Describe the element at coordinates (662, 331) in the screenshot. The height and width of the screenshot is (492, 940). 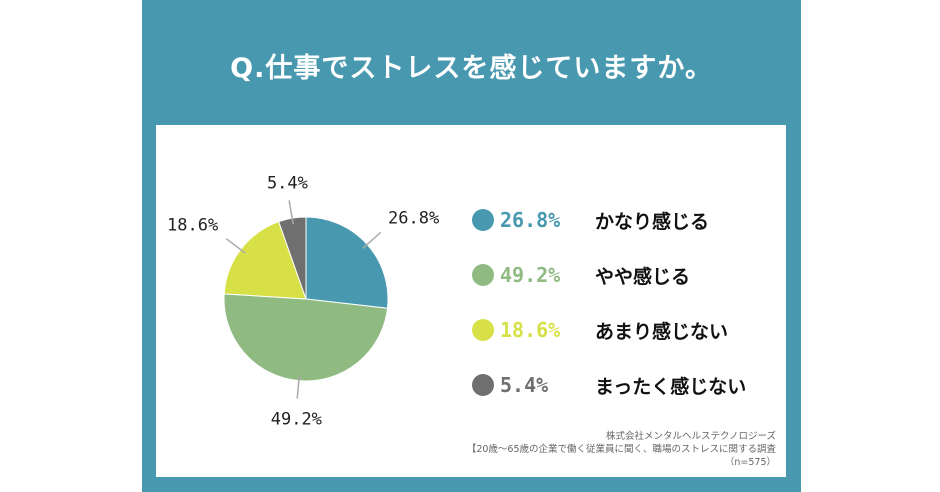
I see `legend-label: あまり感じない` at that location.